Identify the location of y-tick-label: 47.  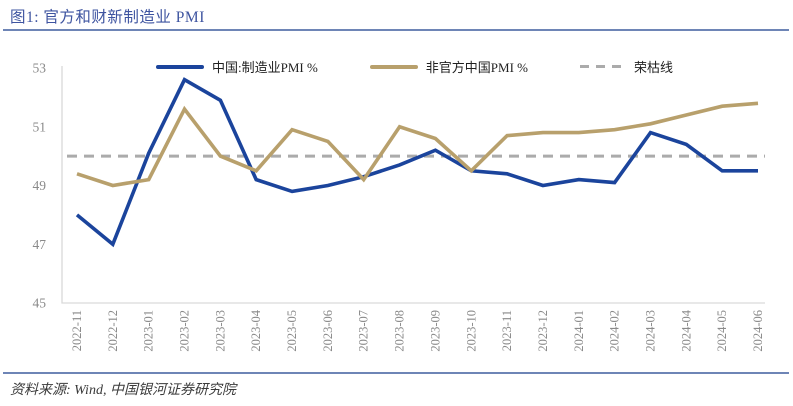
(40, 244).